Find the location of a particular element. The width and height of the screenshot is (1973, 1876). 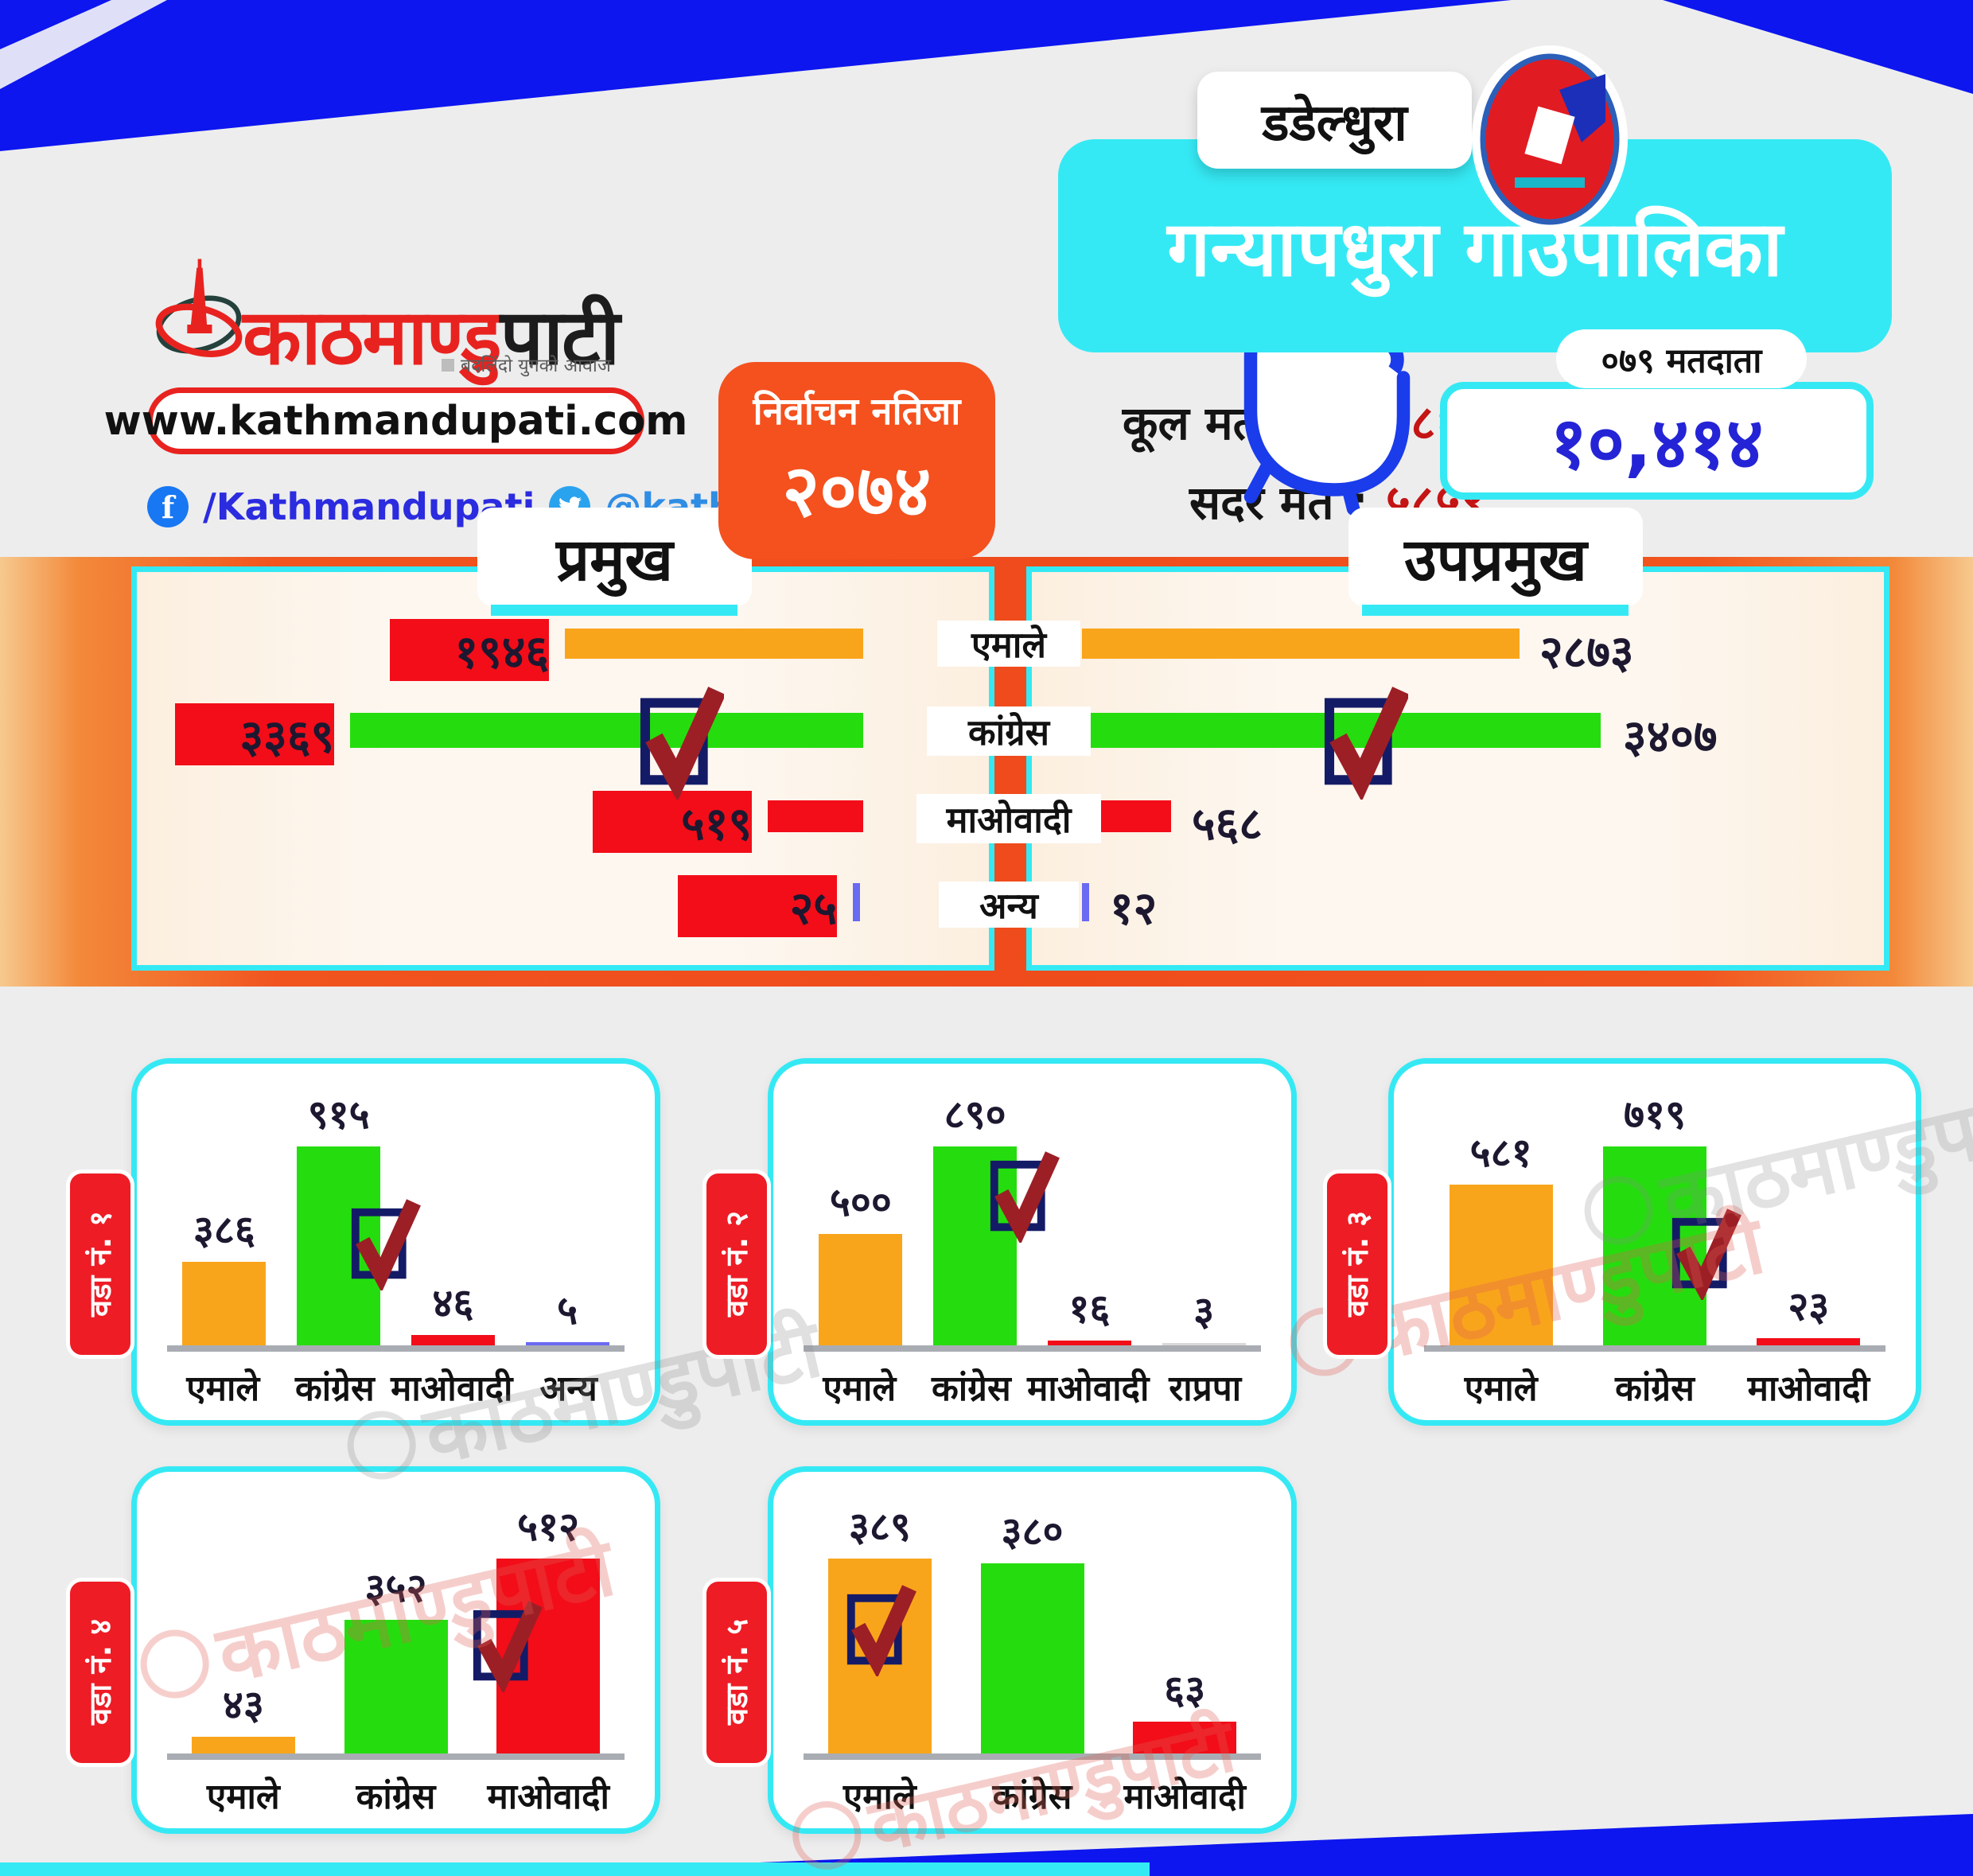

bar-value: ३५२ is located at coordinates (395, 1588).